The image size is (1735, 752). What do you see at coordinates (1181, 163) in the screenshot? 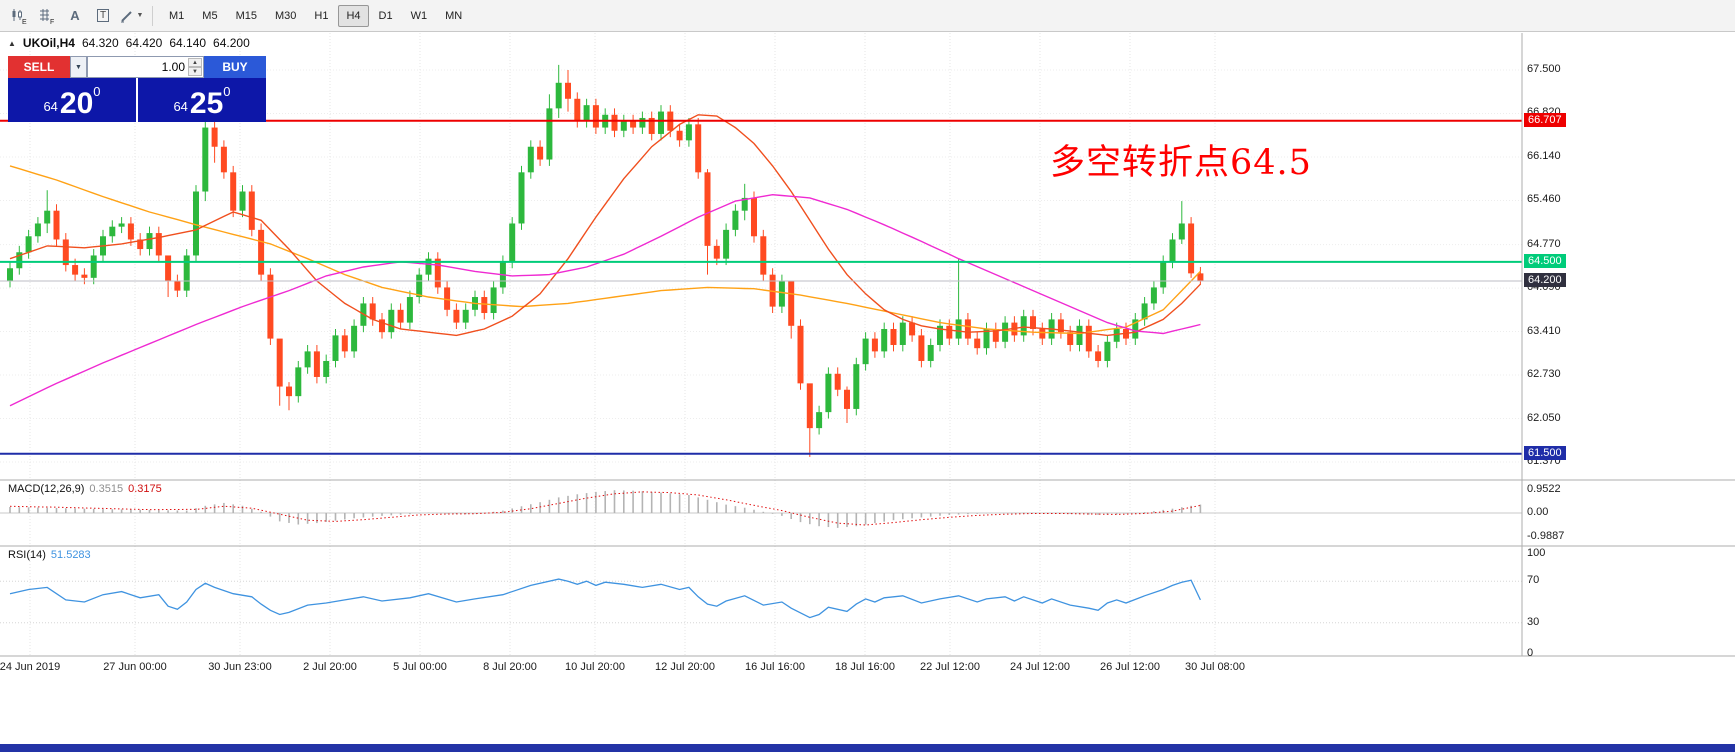
I see `annotation-text: 多空转折点64.5` at bounding box center [1181, 163].